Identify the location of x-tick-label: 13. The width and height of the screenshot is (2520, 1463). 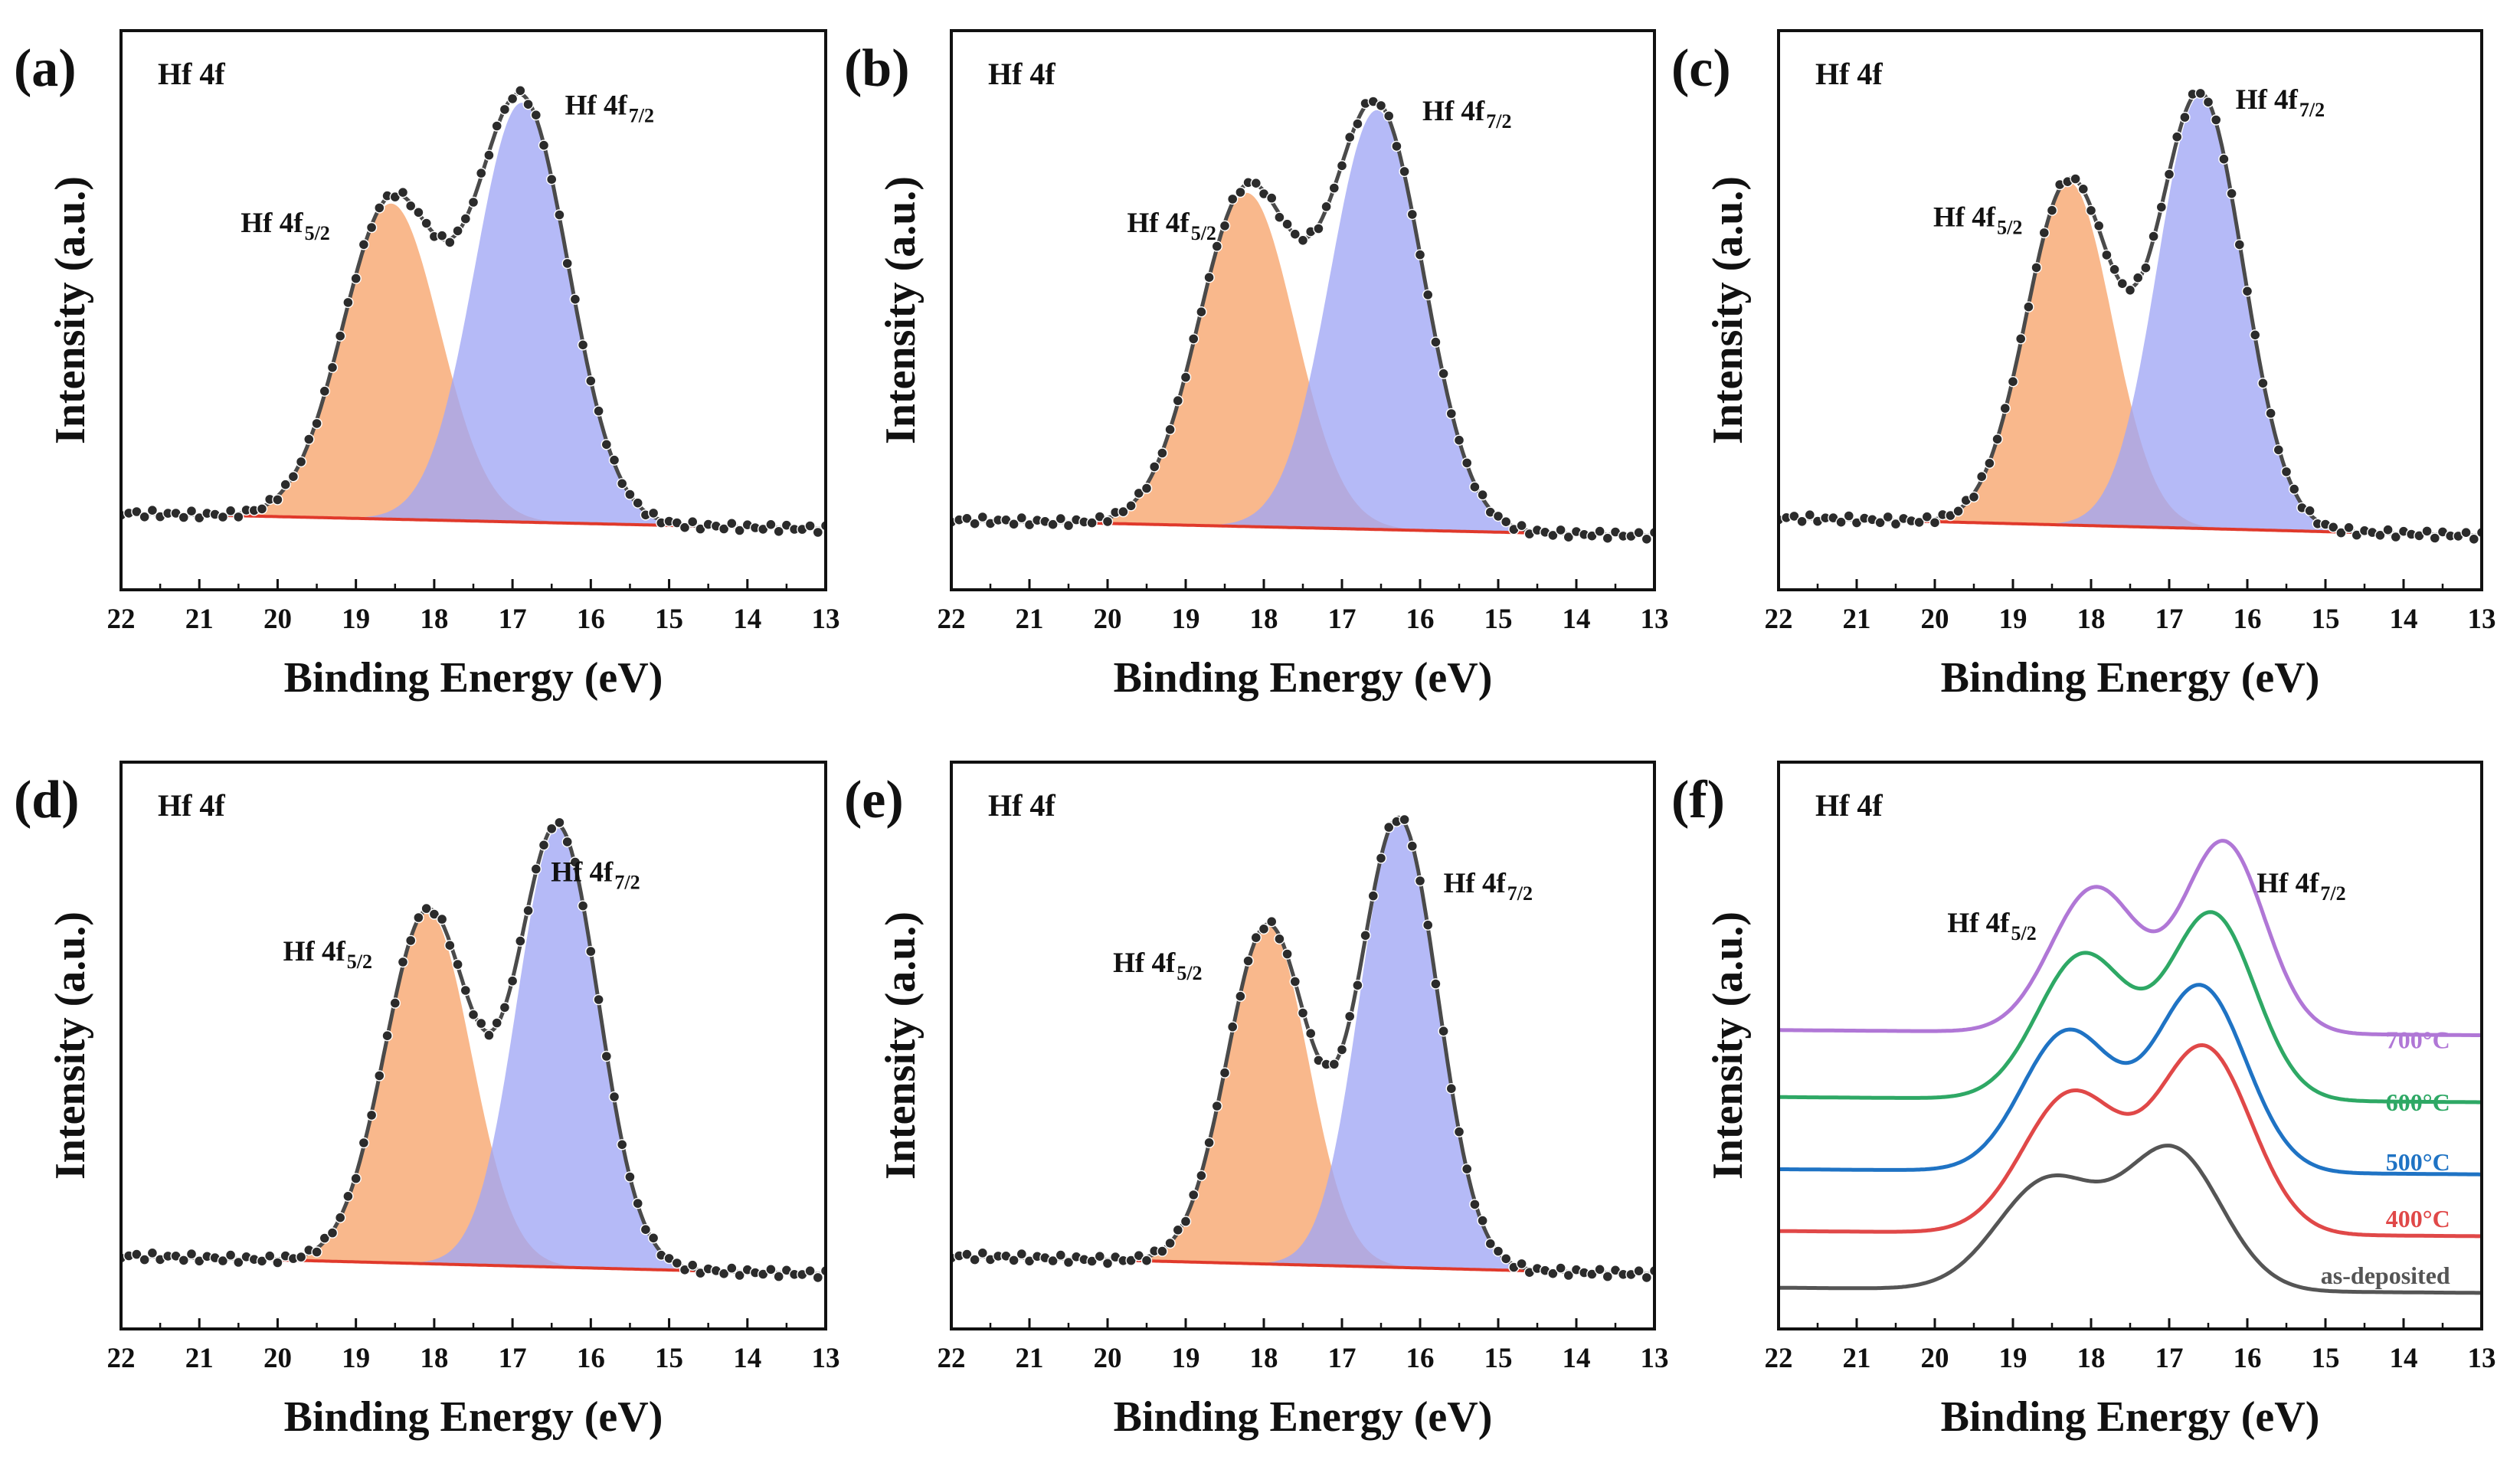
(1655, 1358).